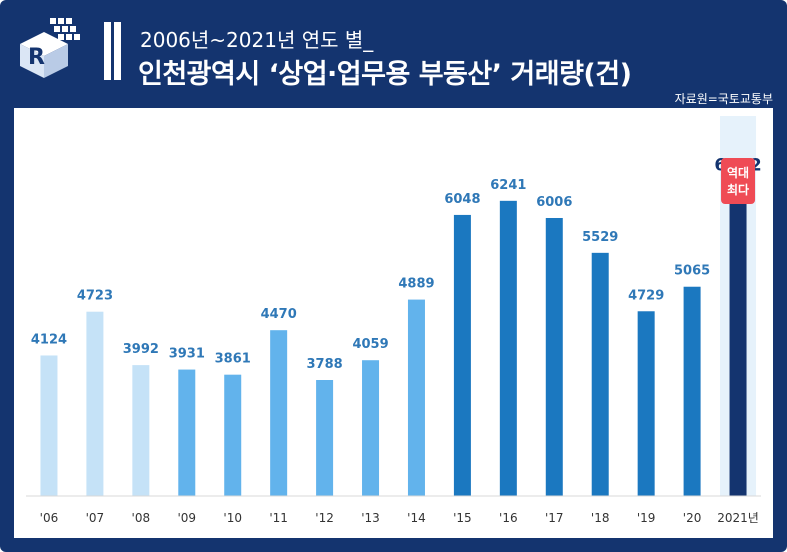 Image resolution: width=787 pixels, height=552 pixels. I want to click on x-tick-label: 2021년, so click(738, 518).